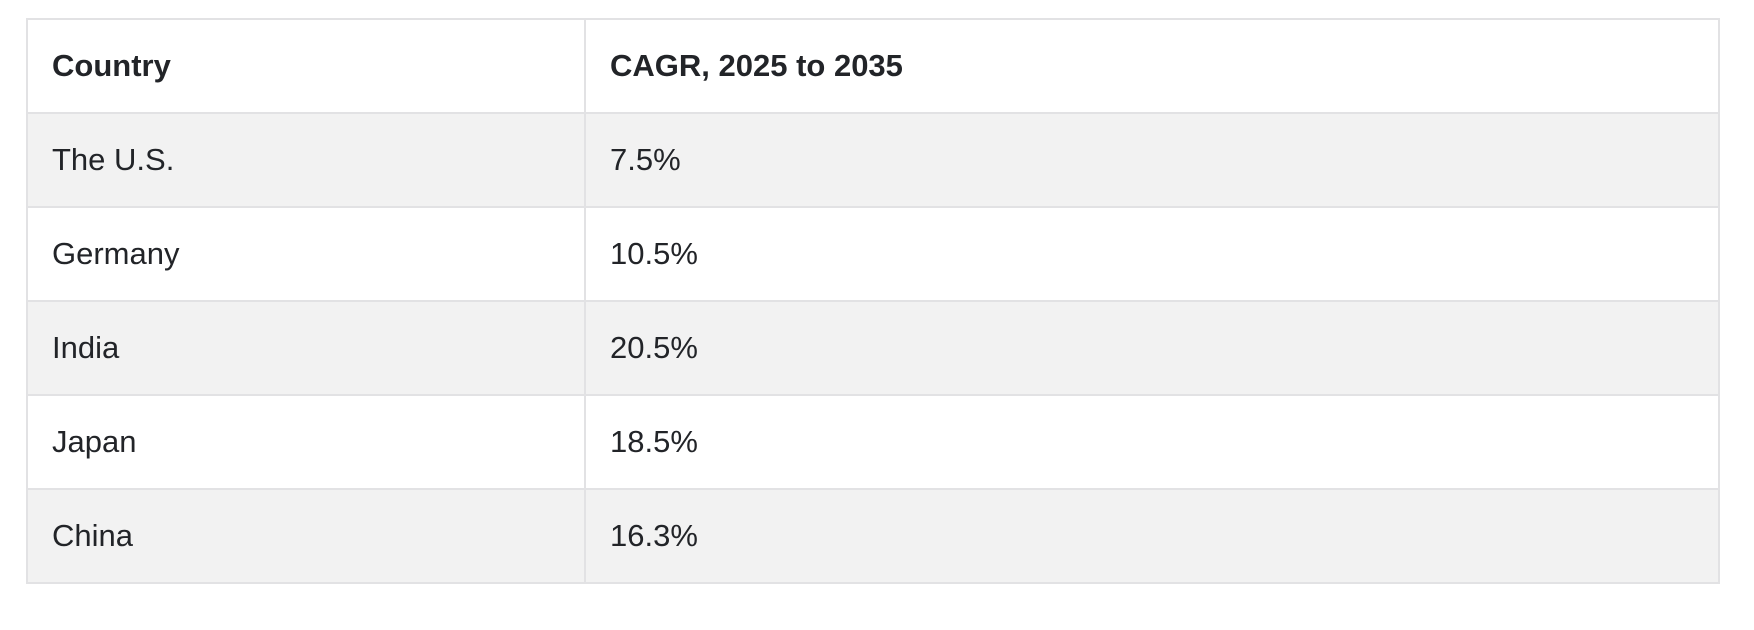 The width and height of the screenshot is (1754, 630). I want to click on table-row: India 20.5%, so click(873, 348).